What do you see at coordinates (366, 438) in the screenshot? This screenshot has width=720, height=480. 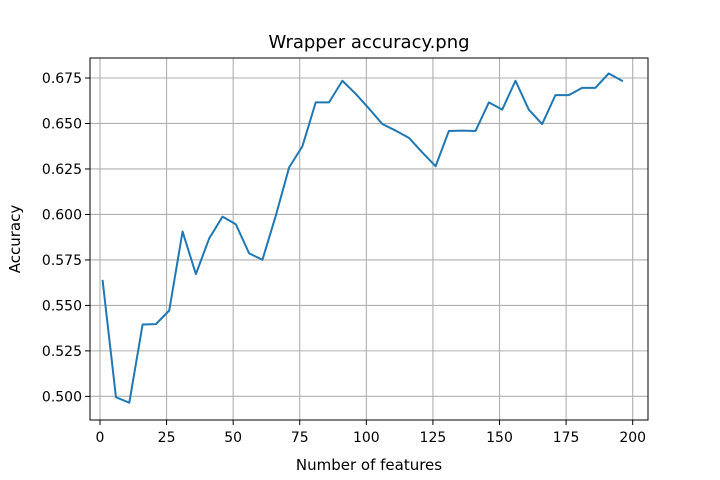 I see `x-tick-label: 100` at bounding box center [366, 438].